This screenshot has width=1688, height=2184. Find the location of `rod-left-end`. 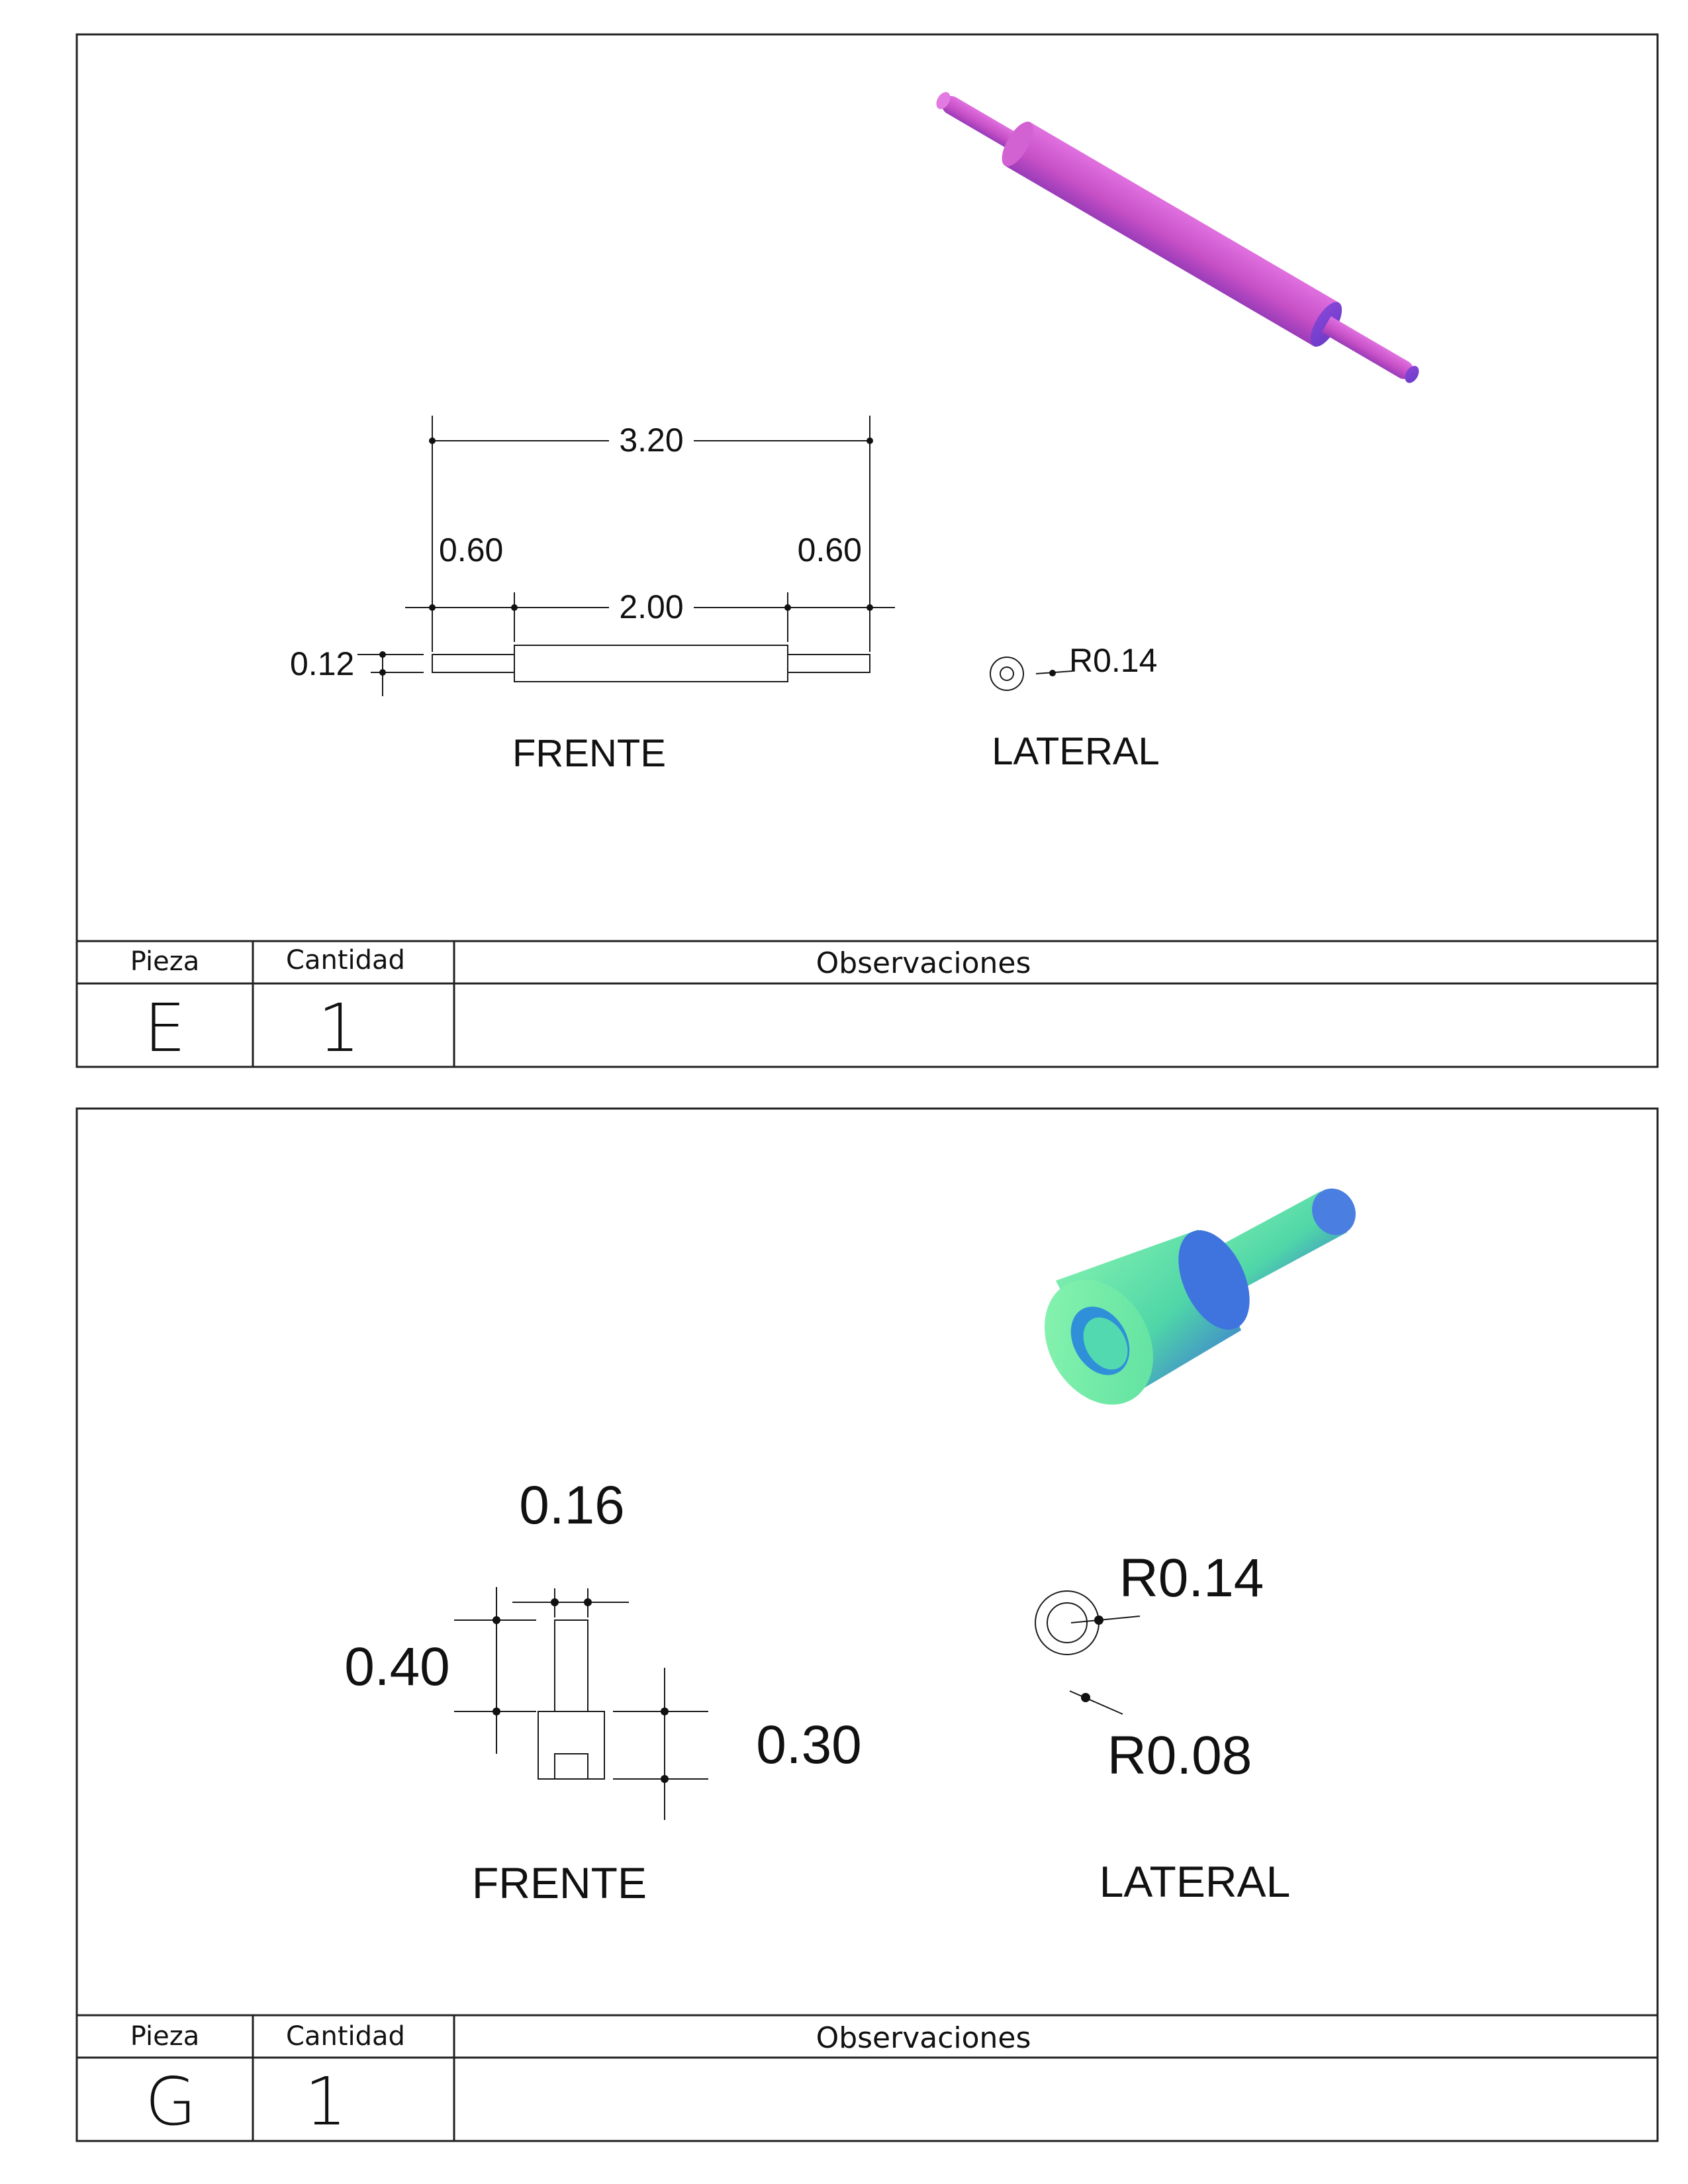

rod-left-end is located at coordinates (473, 663).